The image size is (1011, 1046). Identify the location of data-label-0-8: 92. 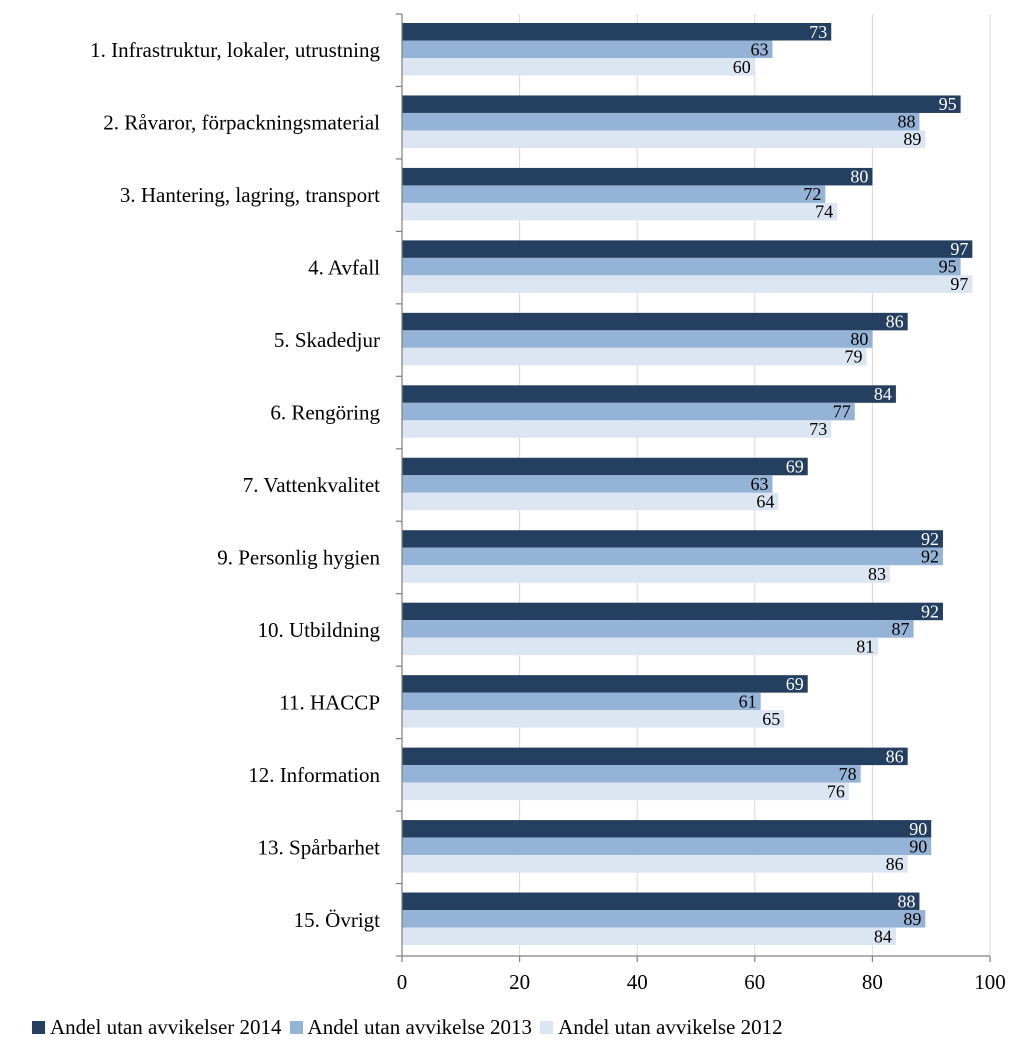
(930, 611).